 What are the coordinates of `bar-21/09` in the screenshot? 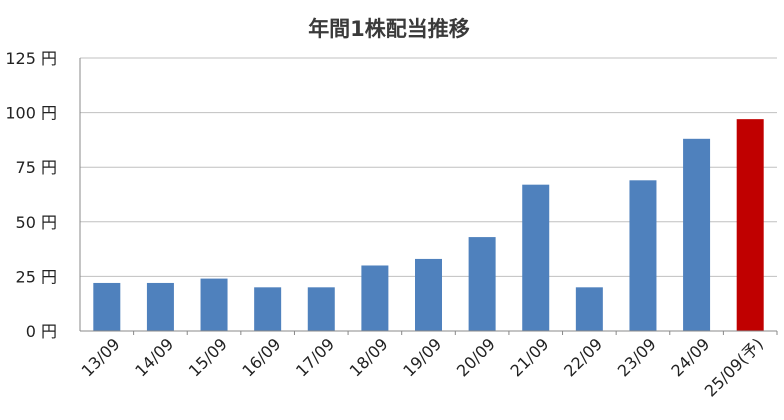 It's located at (536, 257).